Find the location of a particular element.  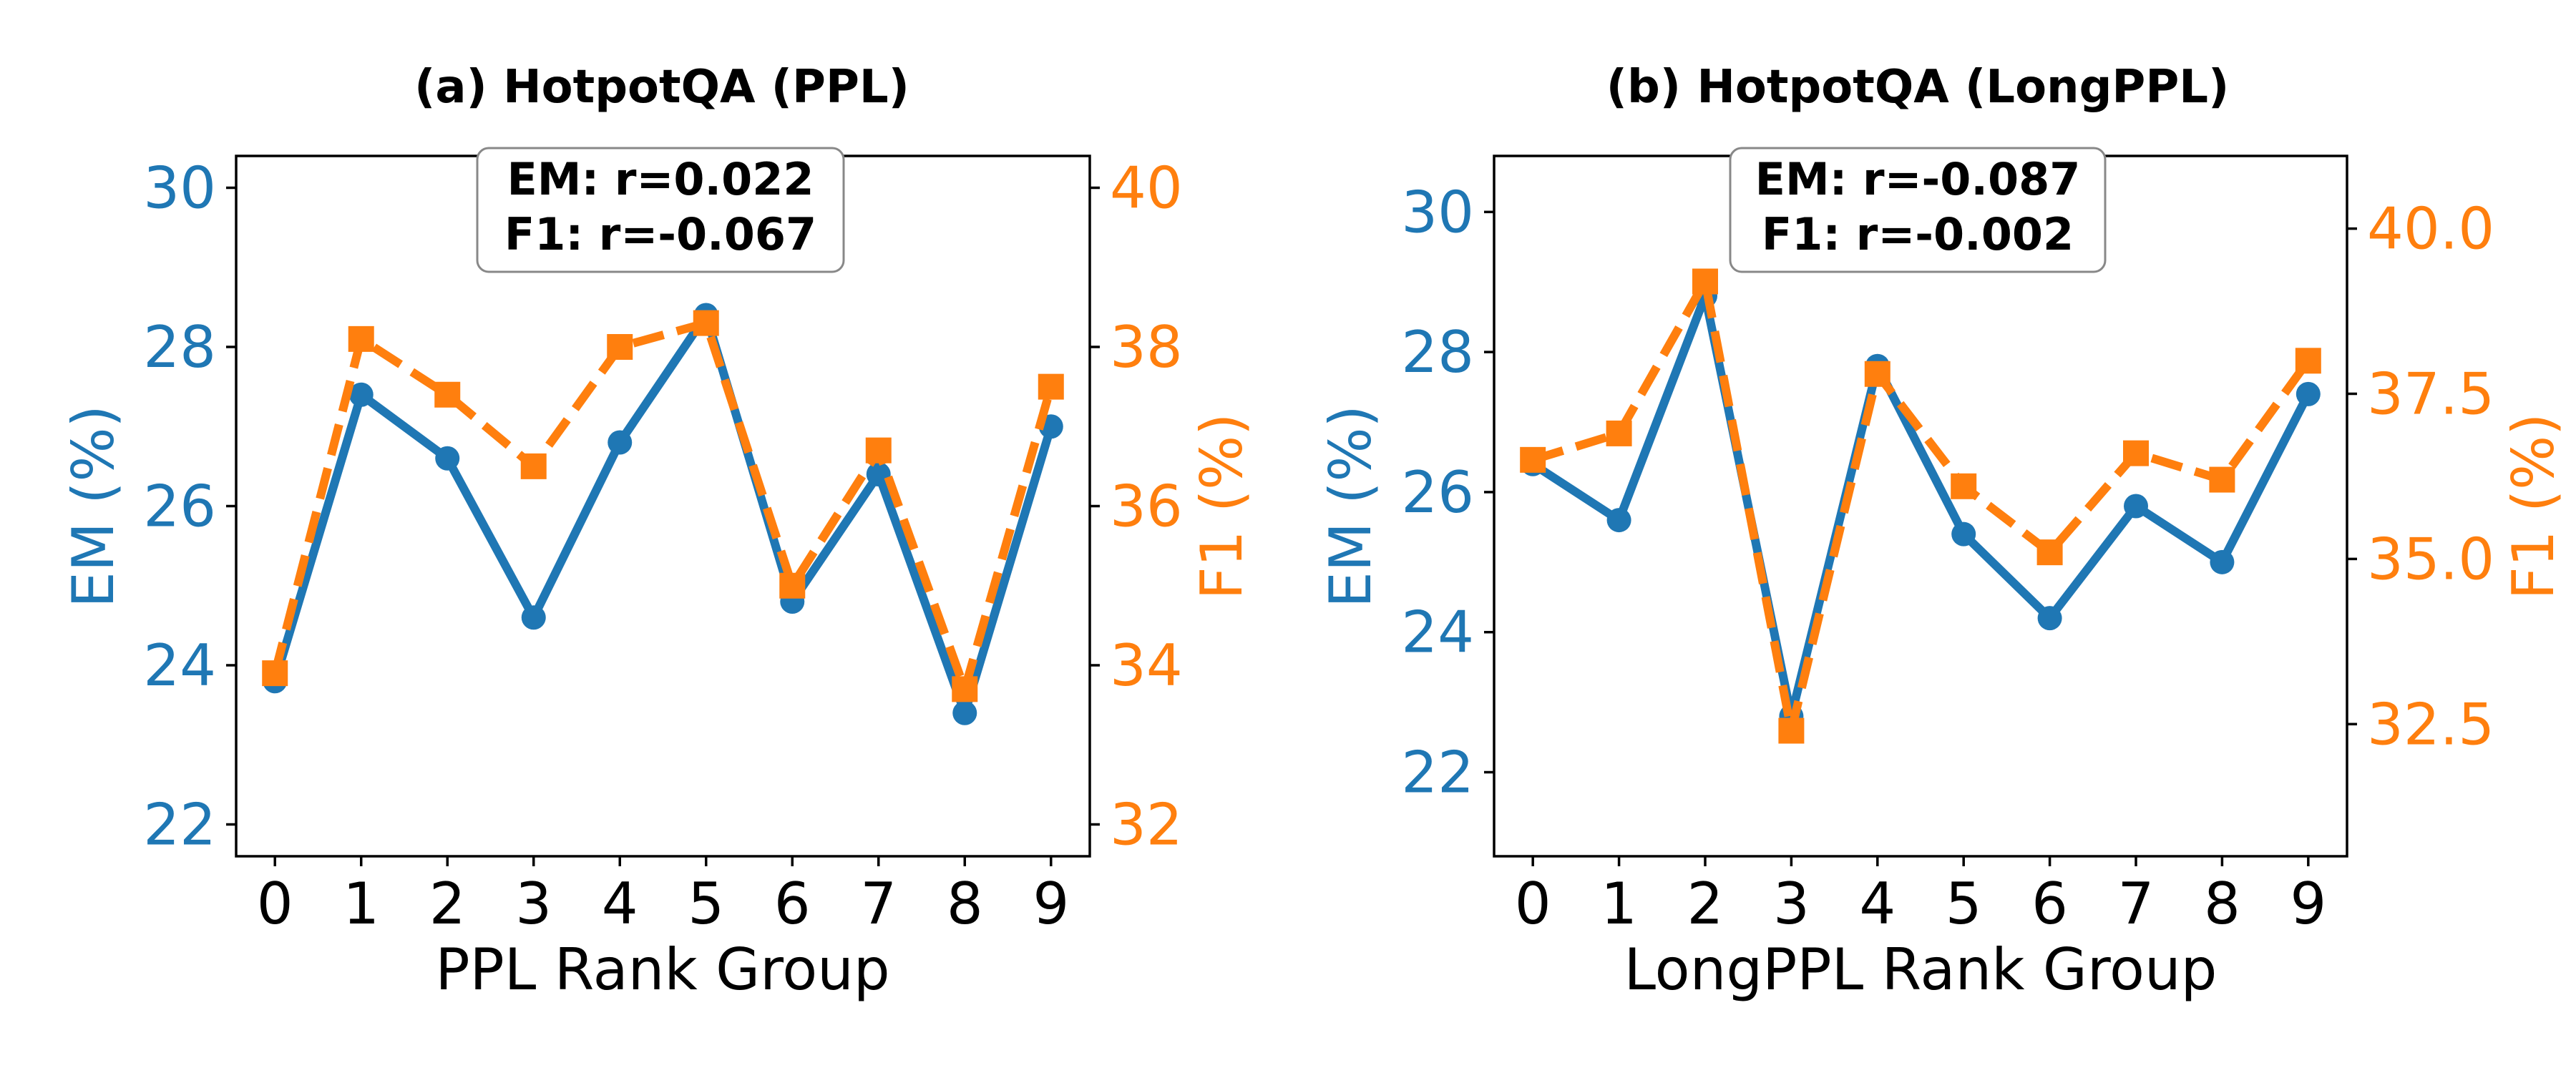

right-tick-label: 32 is located at coordinates (1146, 825).